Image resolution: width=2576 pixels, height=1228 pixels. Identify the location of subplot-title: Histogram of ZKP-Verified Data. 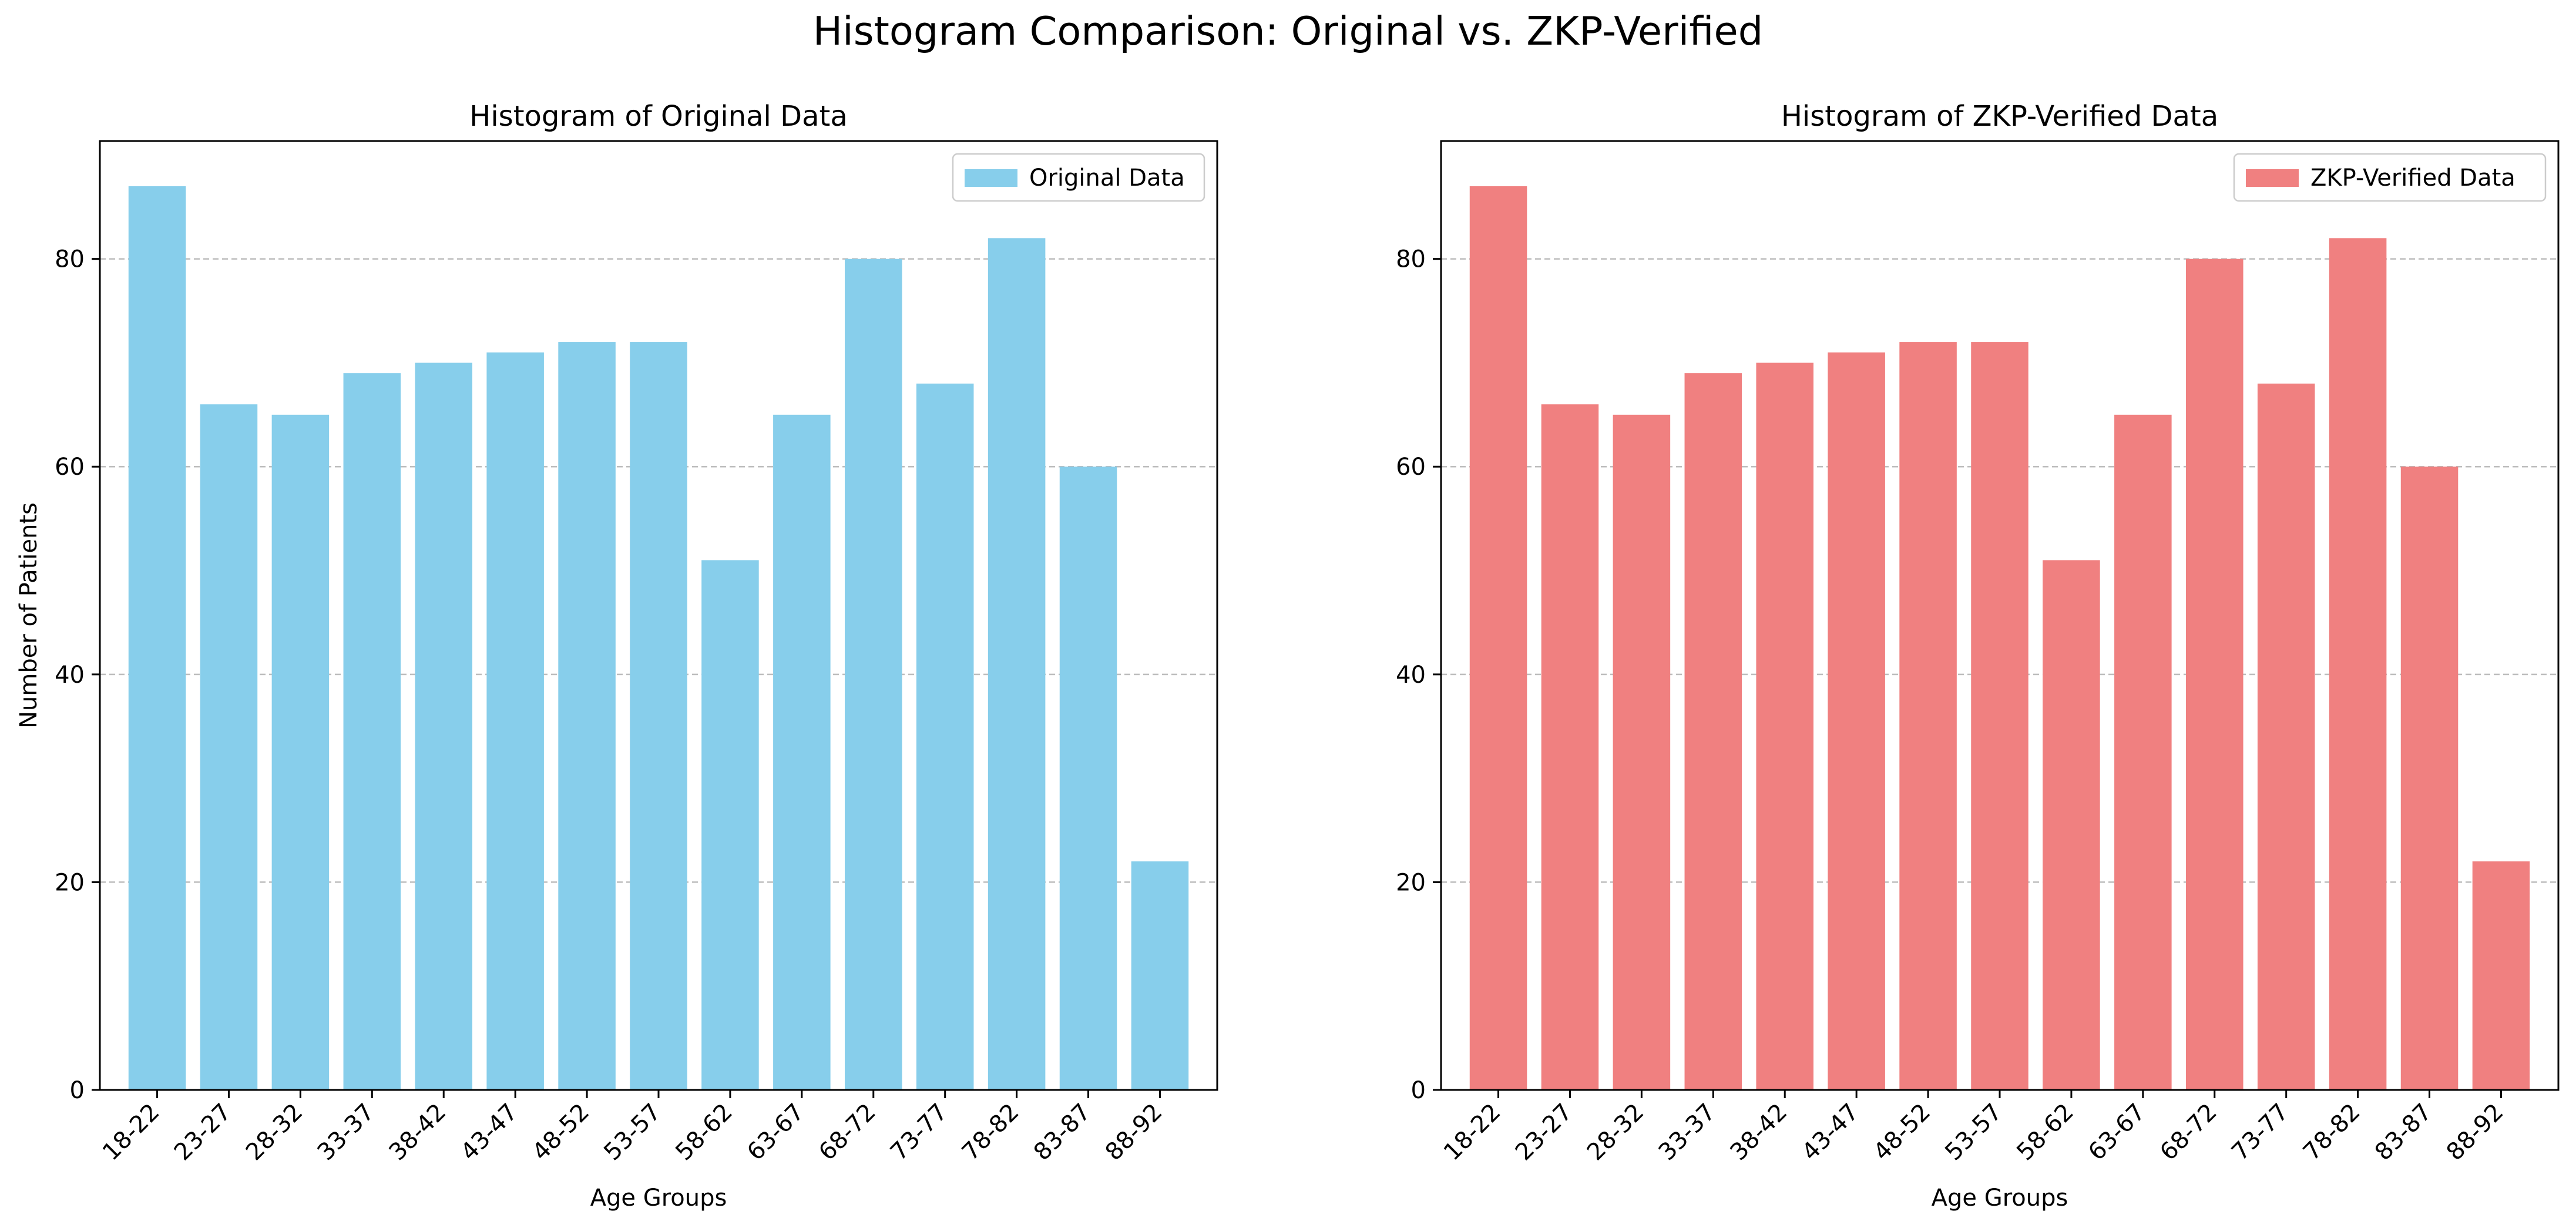
(2000, 116).